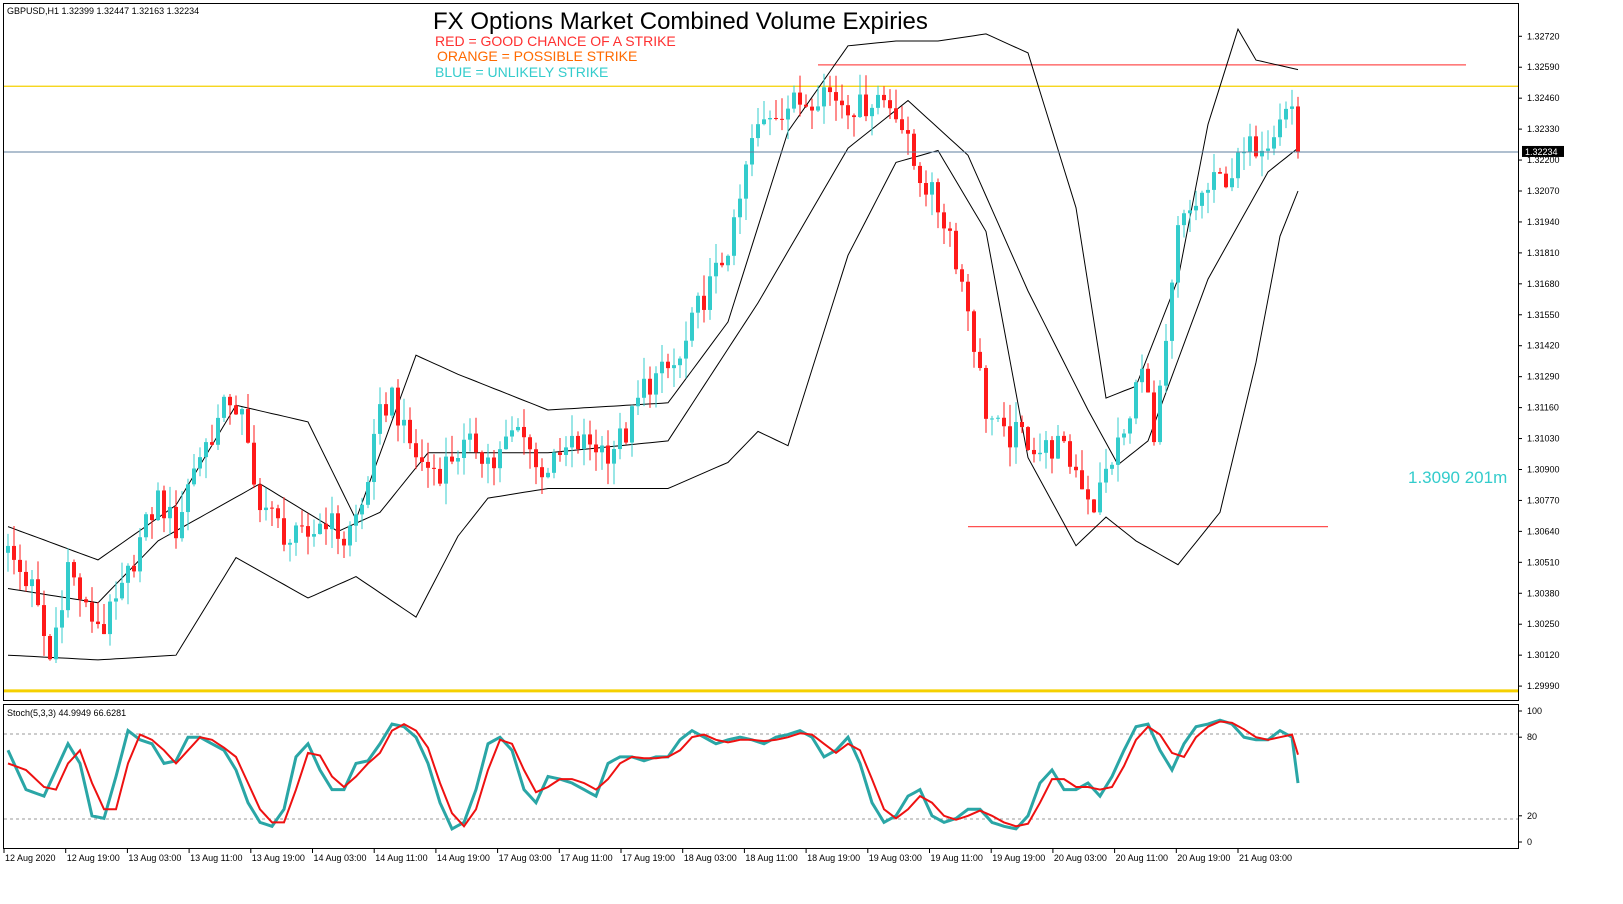  I want to click on price-tick-label: 1.31680, so click(1543, 284).